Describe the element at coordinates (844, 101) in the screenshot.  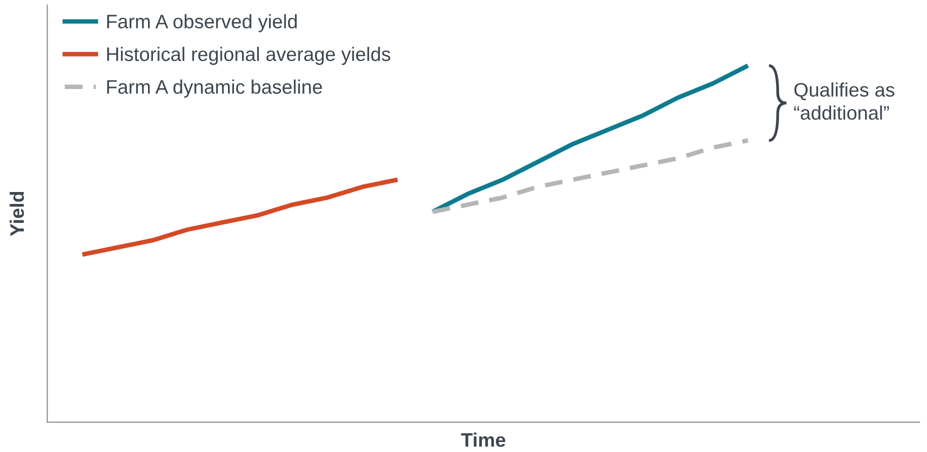
I see `text: Qualifies as “additional”` at that location.